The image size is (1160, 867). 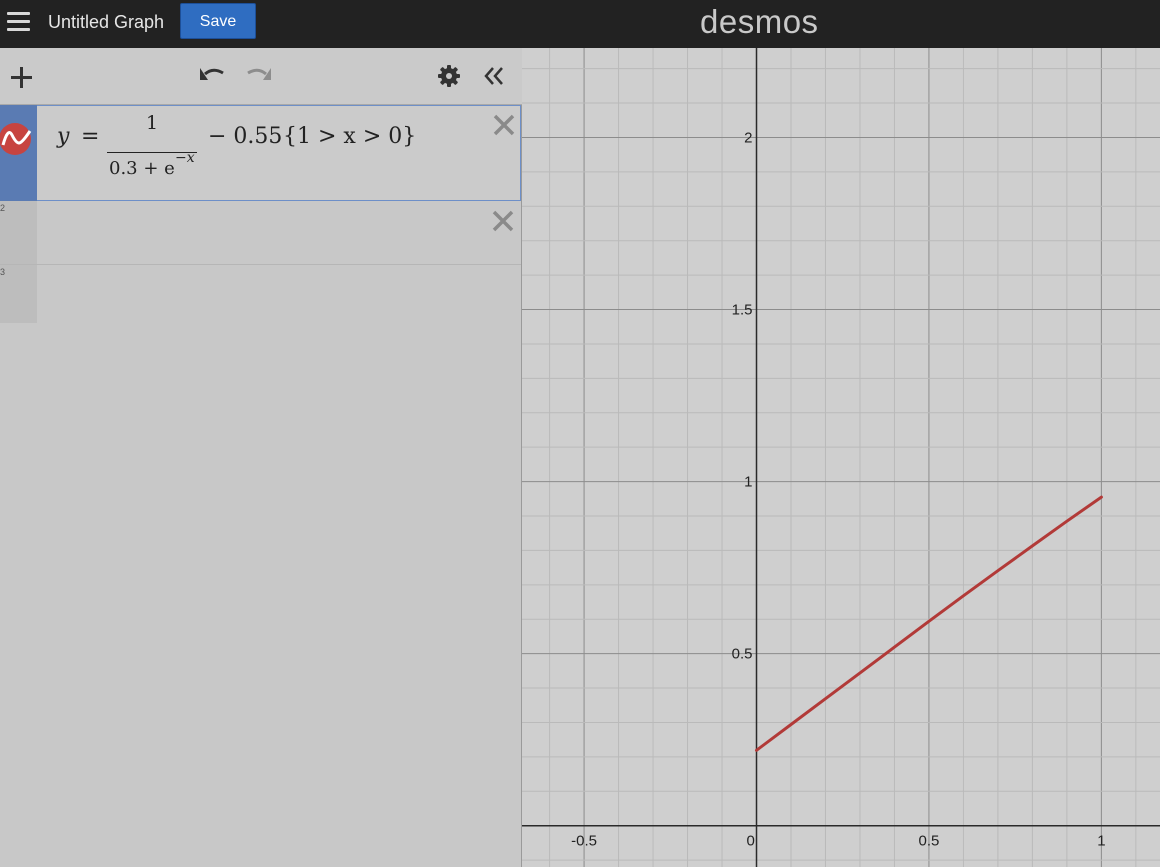 What do you see at coordinates (245, 136) in the screenshot?
I see `formula-minus: − 0.55` at bounding box center [245, 136].